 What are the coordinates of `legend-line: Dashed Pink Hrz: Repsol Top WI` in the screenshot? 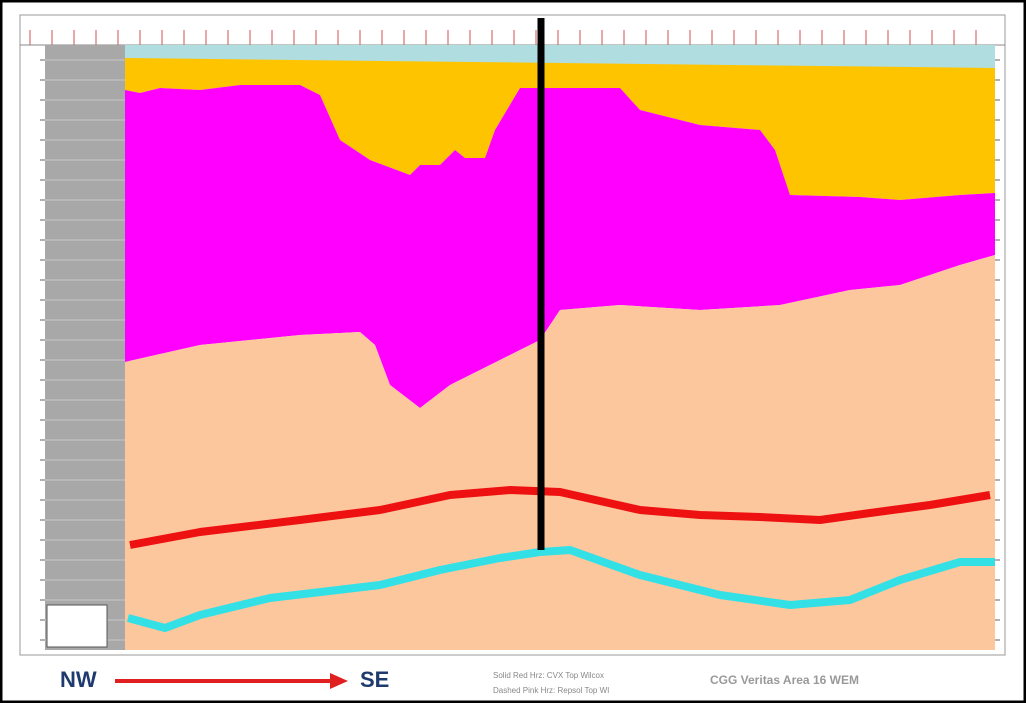 It's located at (551, 690).